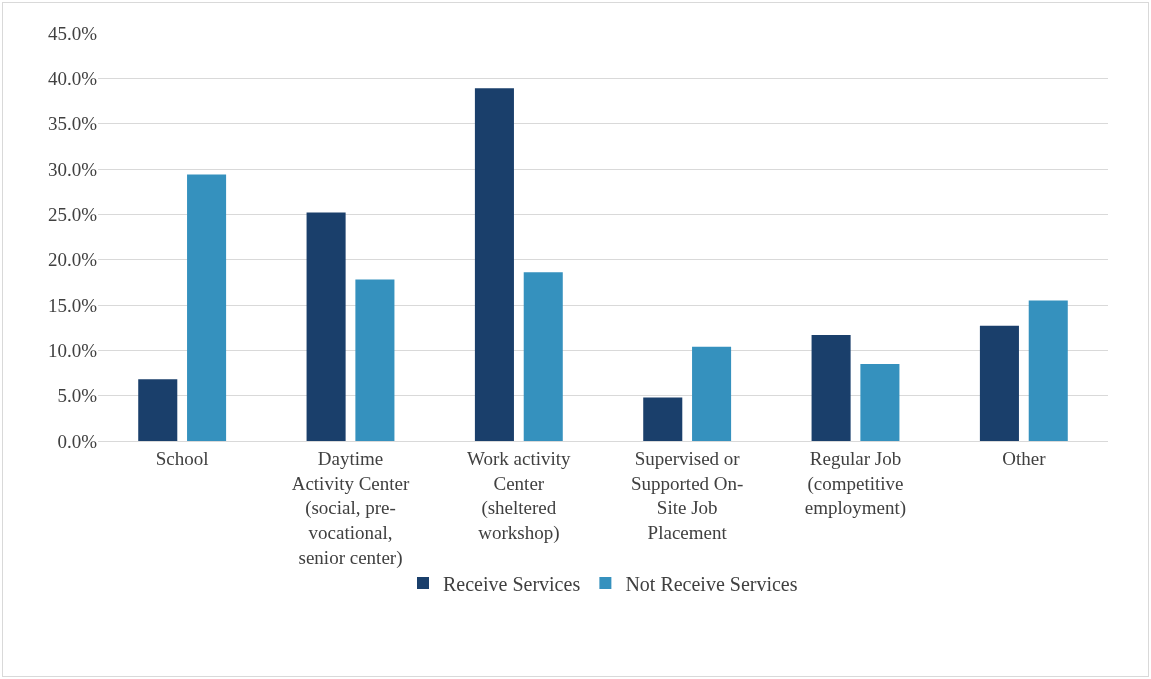 Image resolution: width=1151 pixels, height=679 pixels. Describe the element at coordinates (519, 495) in the screenshot. I see `x-tick-label: Work activity Center (sheltered workshop)` at that location.